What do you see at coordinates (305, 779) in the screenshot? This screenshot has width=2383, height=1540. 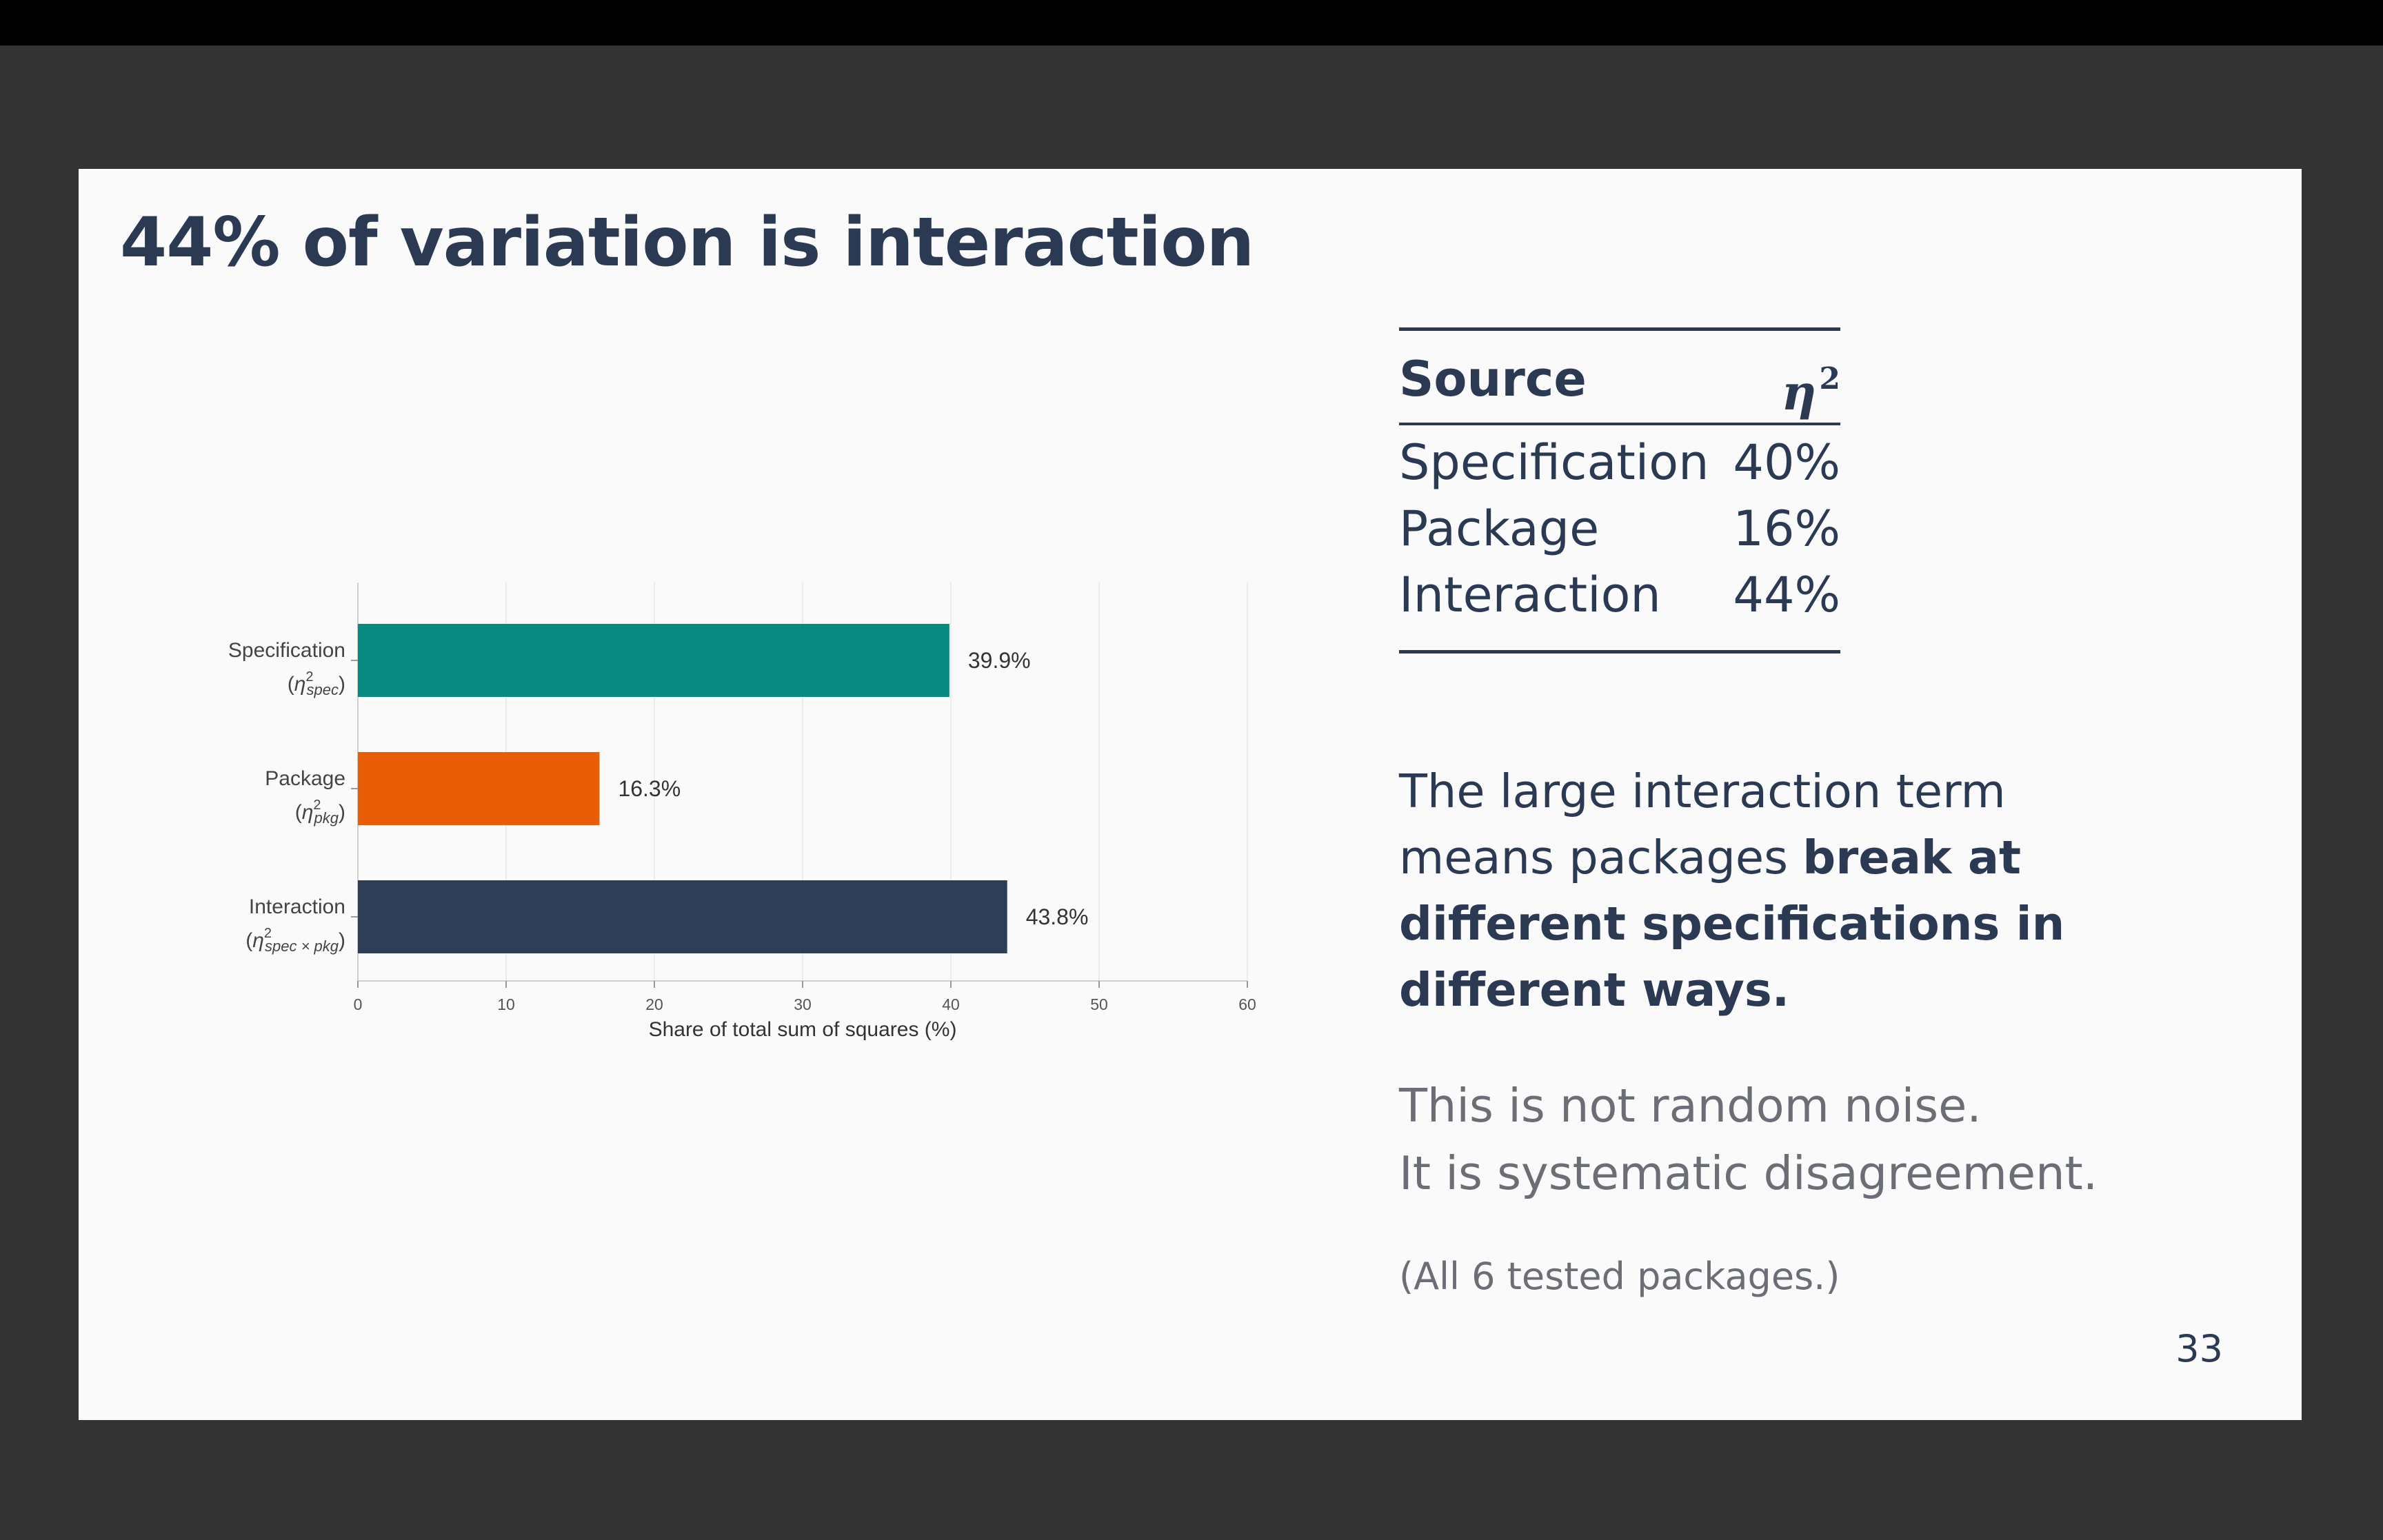 I see `category-label: Package` at bounding box center [305, 779].